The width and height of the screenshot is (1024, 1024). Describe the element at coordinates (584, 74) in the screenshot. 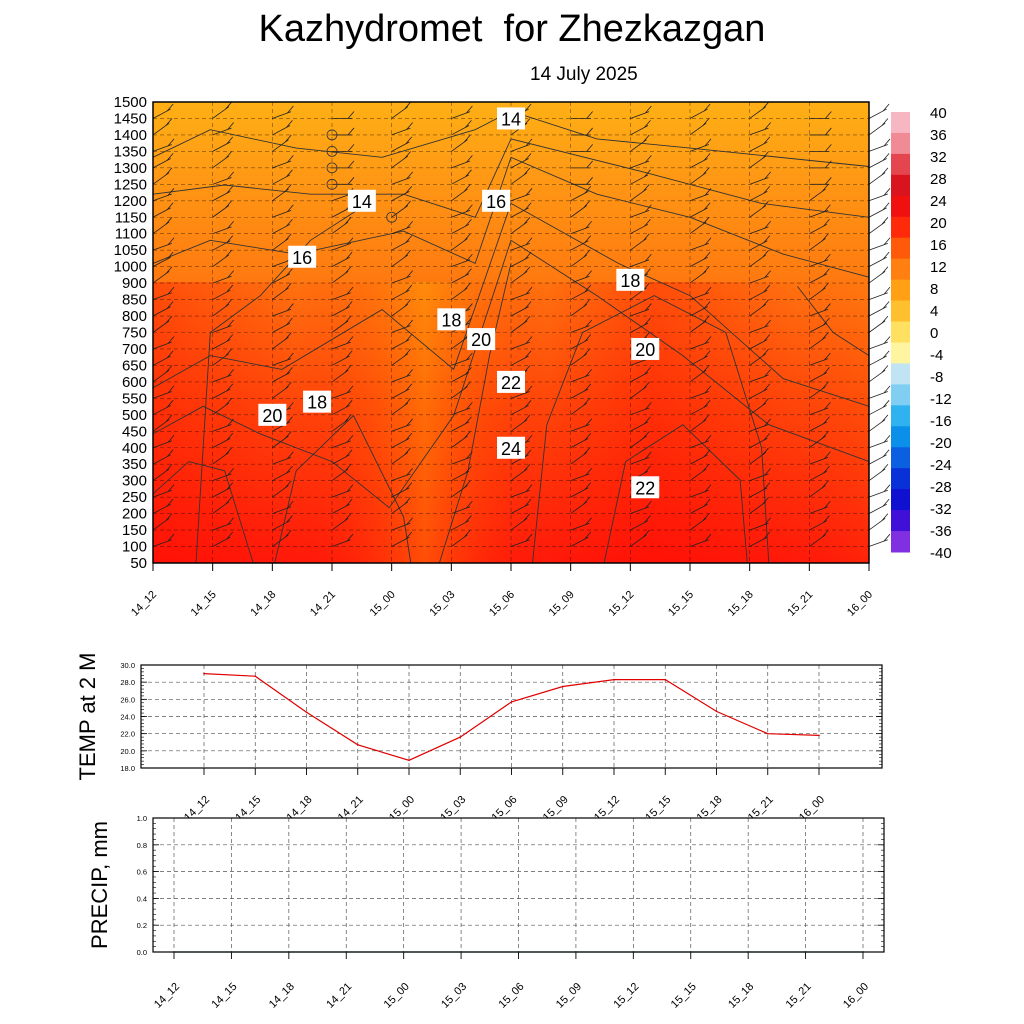

I see `chart-subtitle: 14 July 2025` at that location.